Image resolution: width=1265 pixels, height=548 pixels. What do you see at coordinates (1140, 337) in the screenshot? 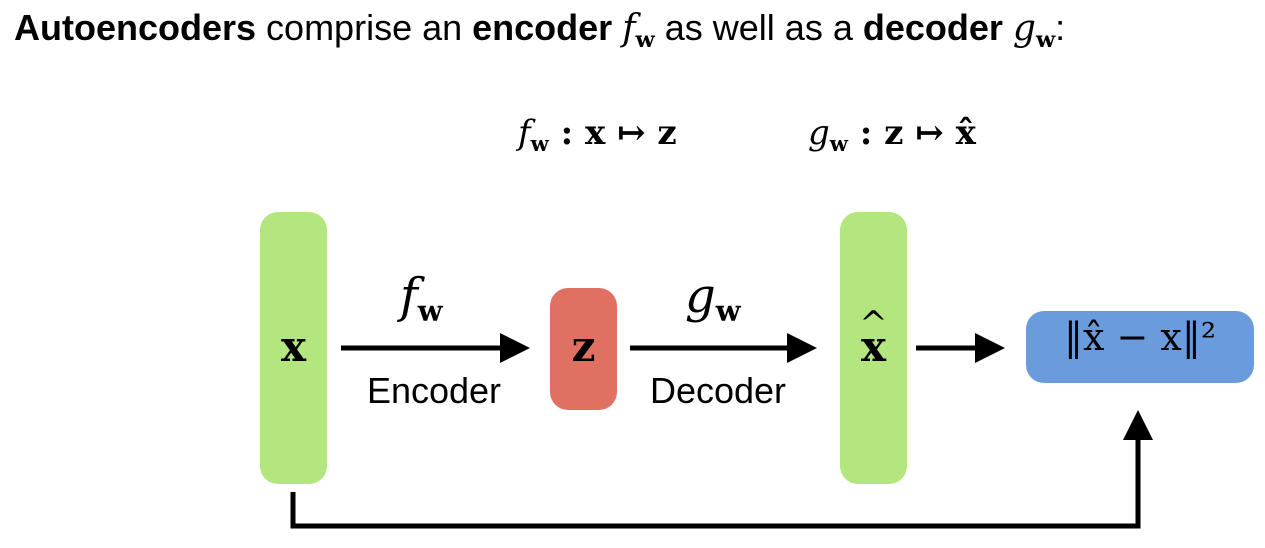
I see `loss-label: ‖x̂ − x‖²` at bounding box center [1140, 337].